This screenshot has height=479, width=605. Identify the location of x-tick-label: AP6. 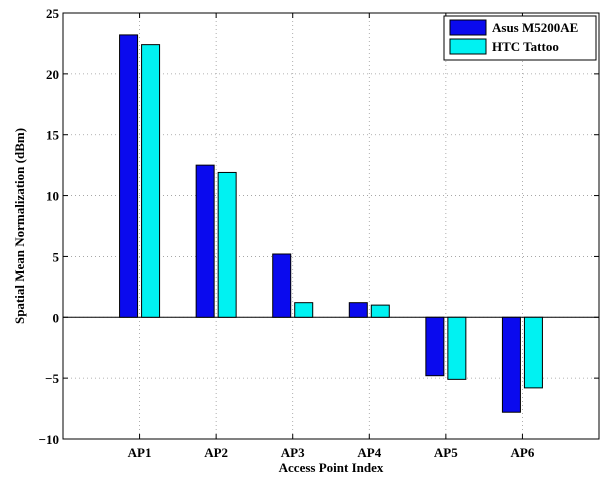
(523, 452).